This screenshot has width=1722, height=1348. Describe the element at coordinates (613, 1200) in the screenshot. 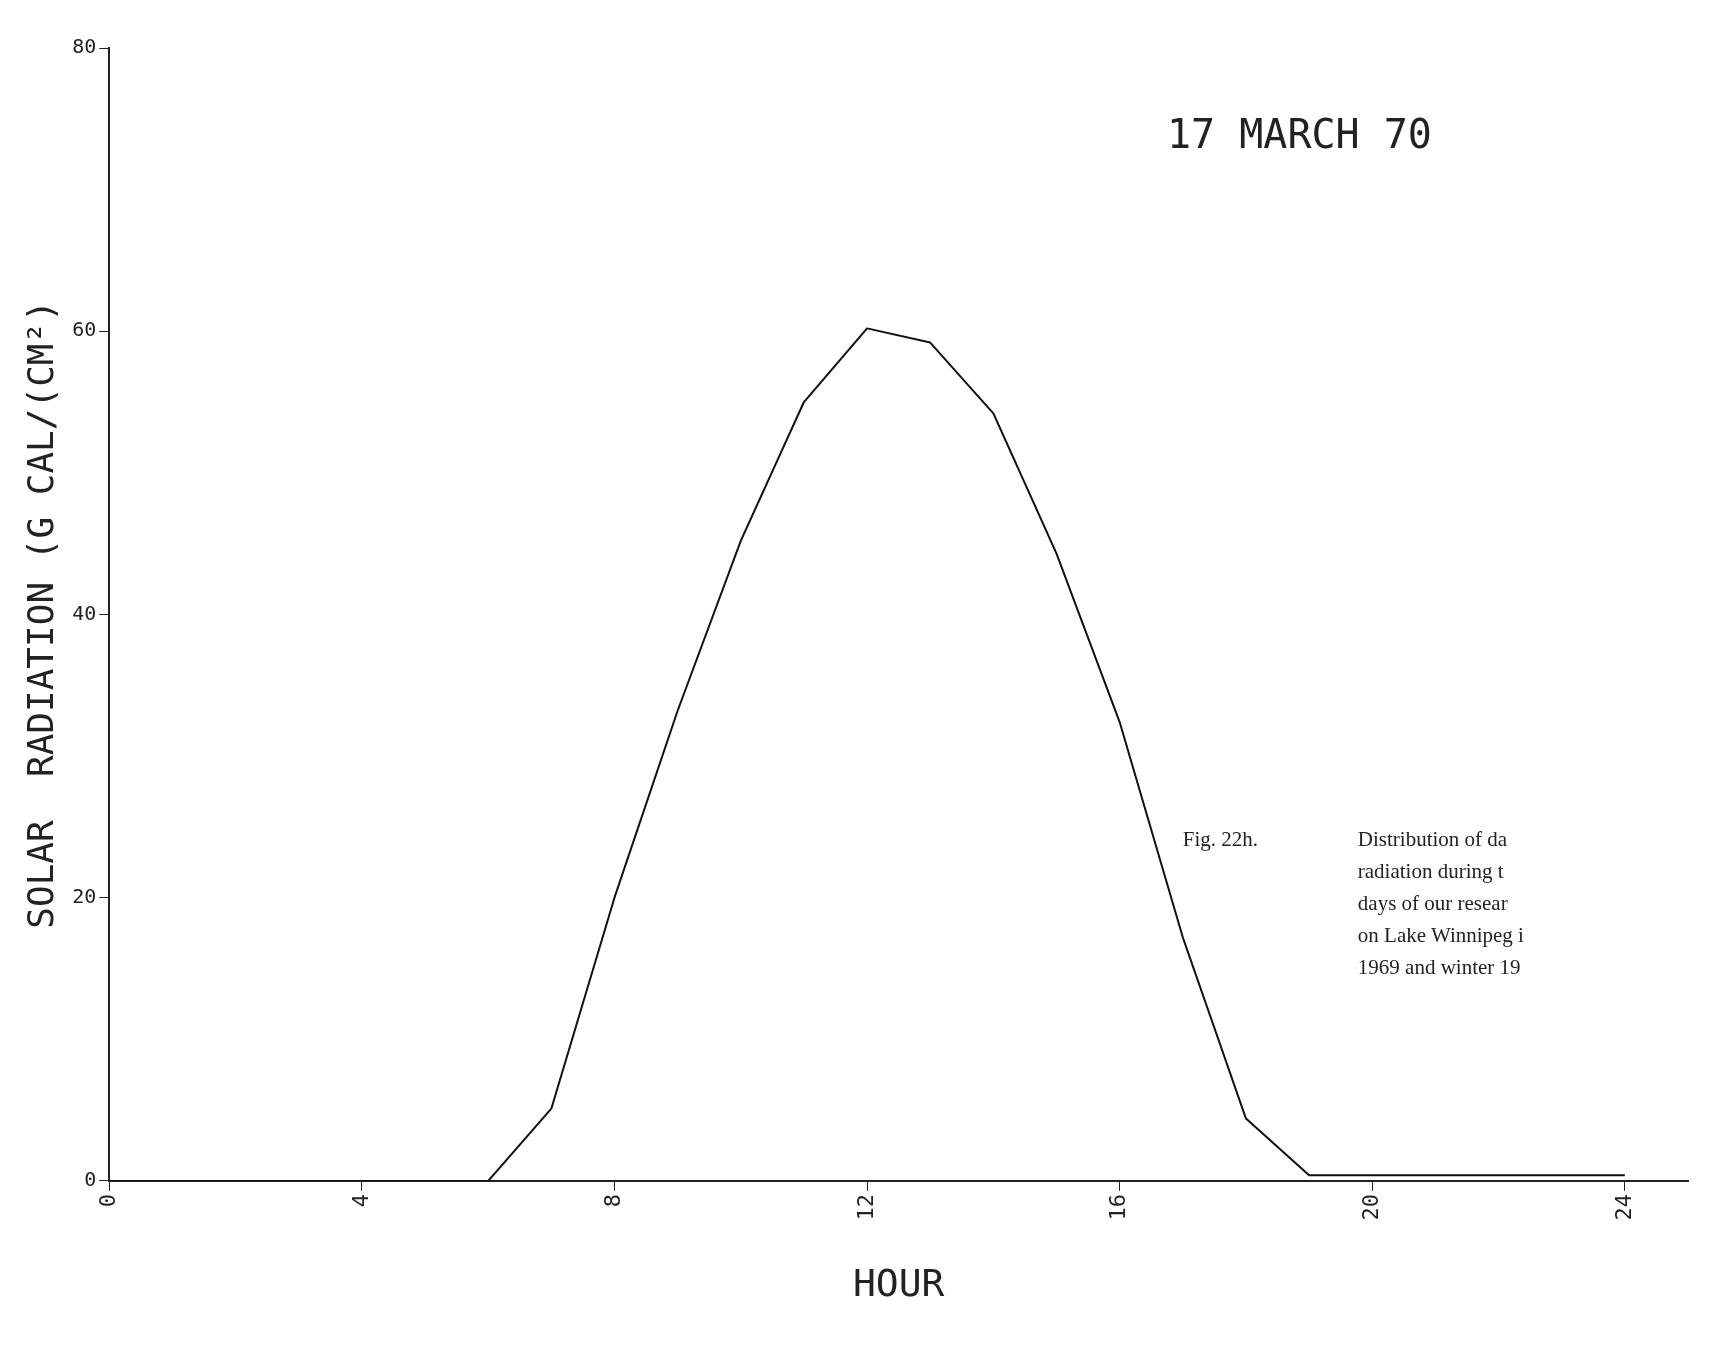

I see `x-tick-label: 8` at that location.